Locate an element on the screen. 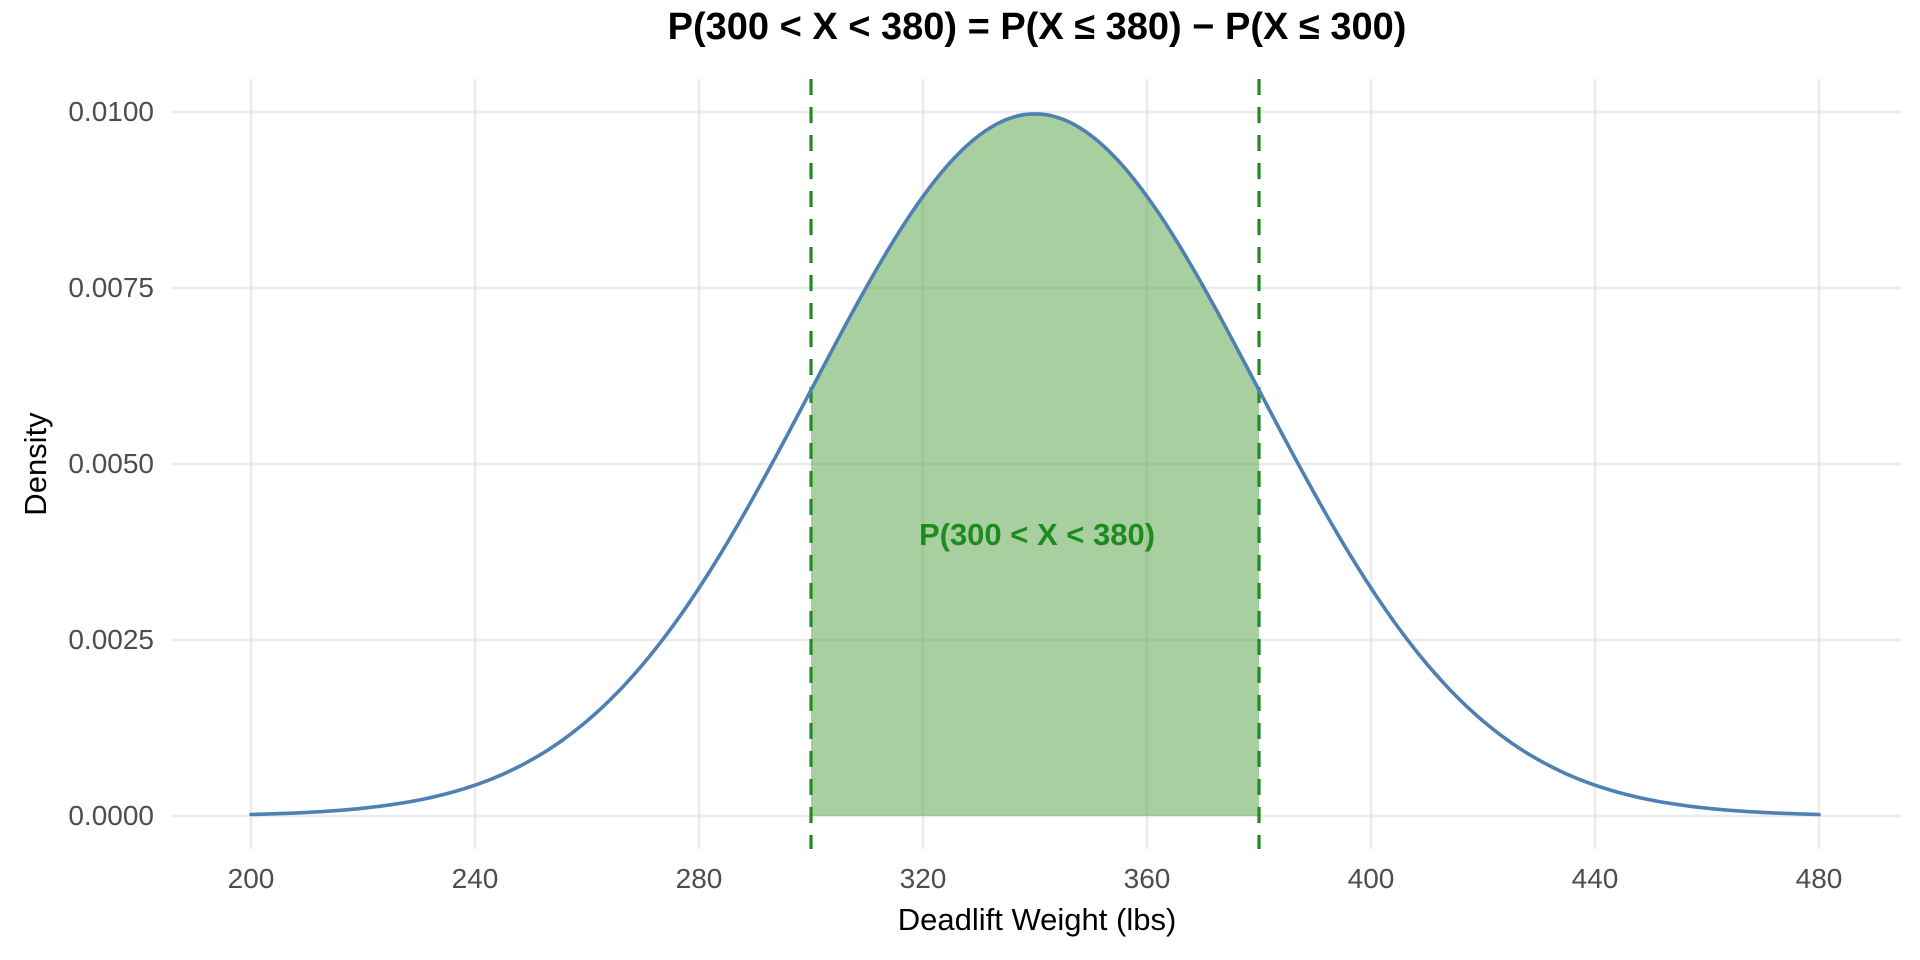 The height and width of the screenshot is (960, 1920). x-tick-label: 240 is located at coordinates (475, 878).